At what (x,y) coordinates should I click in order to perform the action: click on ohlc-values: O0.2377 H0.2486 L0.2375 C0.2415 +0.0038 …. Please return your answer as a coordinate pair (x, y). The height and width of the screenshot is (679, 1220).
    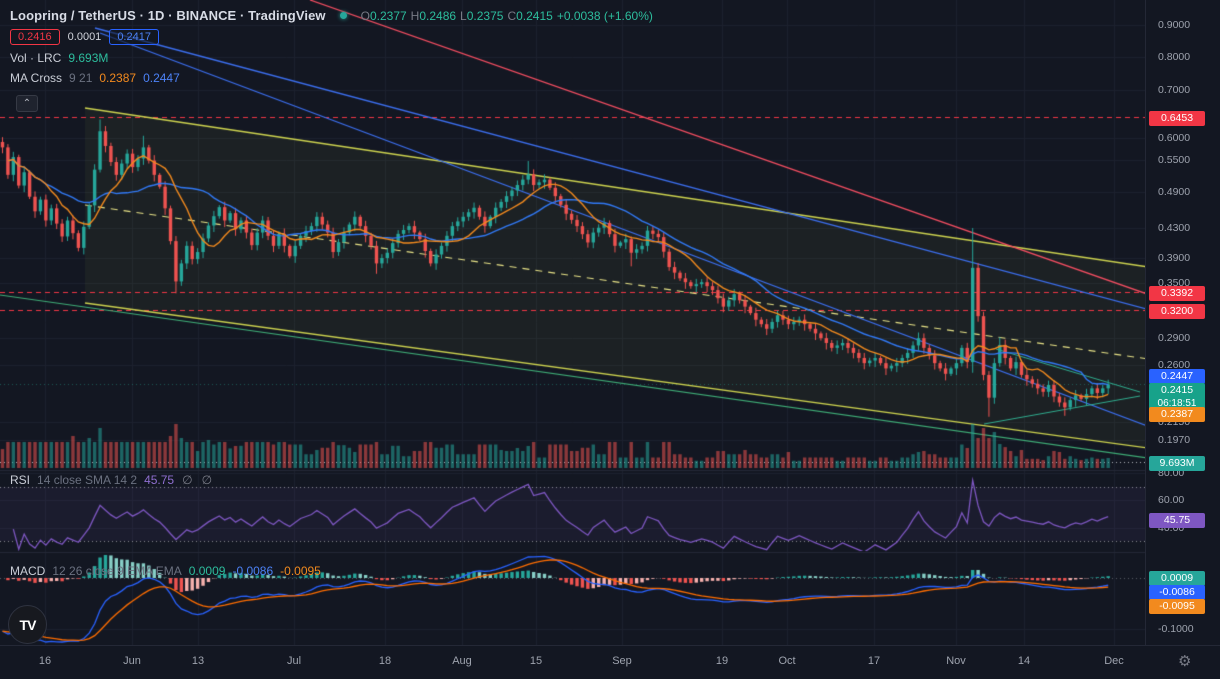
    Looking at the image, I should click on (506, 15).